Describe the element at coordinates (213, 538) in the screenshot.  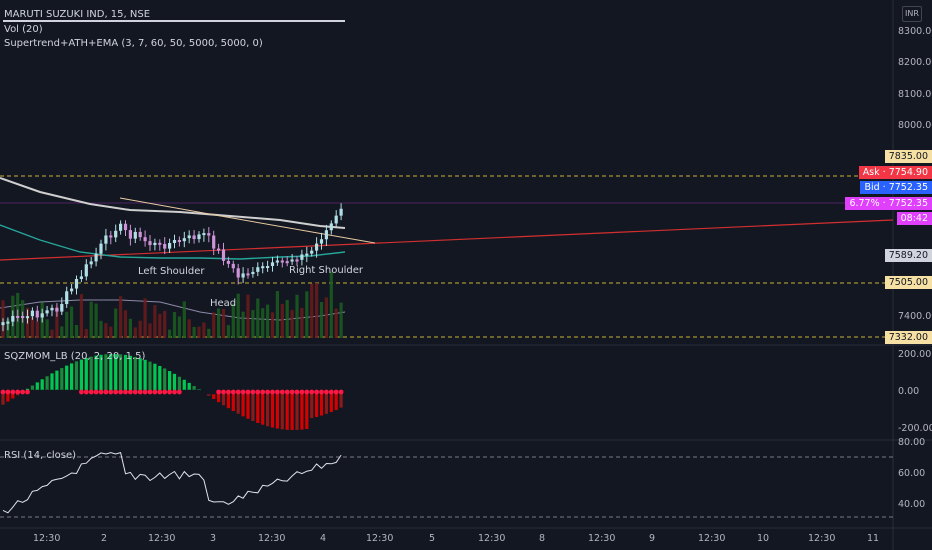
I see `time-axis-label: 3` at that location.